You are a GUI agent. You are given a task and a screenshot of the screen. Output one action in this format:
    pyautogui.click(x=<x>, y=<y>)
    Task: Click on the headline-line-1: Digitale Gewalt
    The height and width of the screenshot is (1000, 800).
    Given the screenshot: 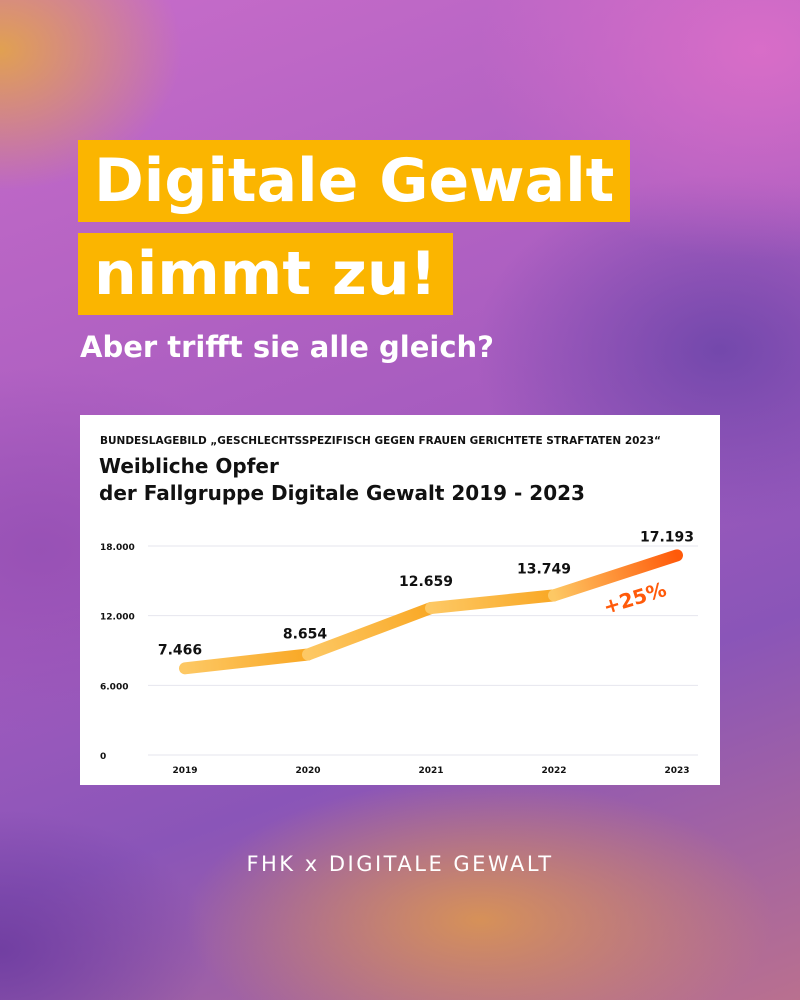 What is the action you would take?
    pyautogui.click(x=354, y=181)
    